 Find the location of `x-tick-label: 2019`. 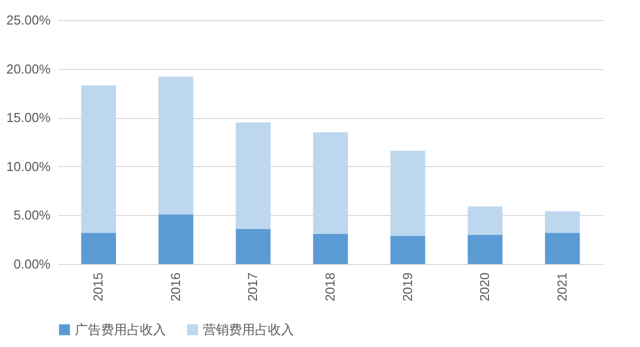

x-tick-label: 2019 is located at coordinates (407, 287).